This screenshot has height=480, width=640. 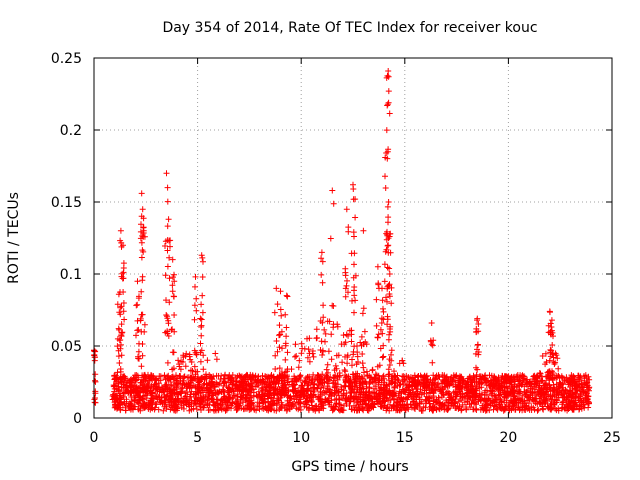 I want to click on y-tick-label: 0.1, so click(x=71, y=275).